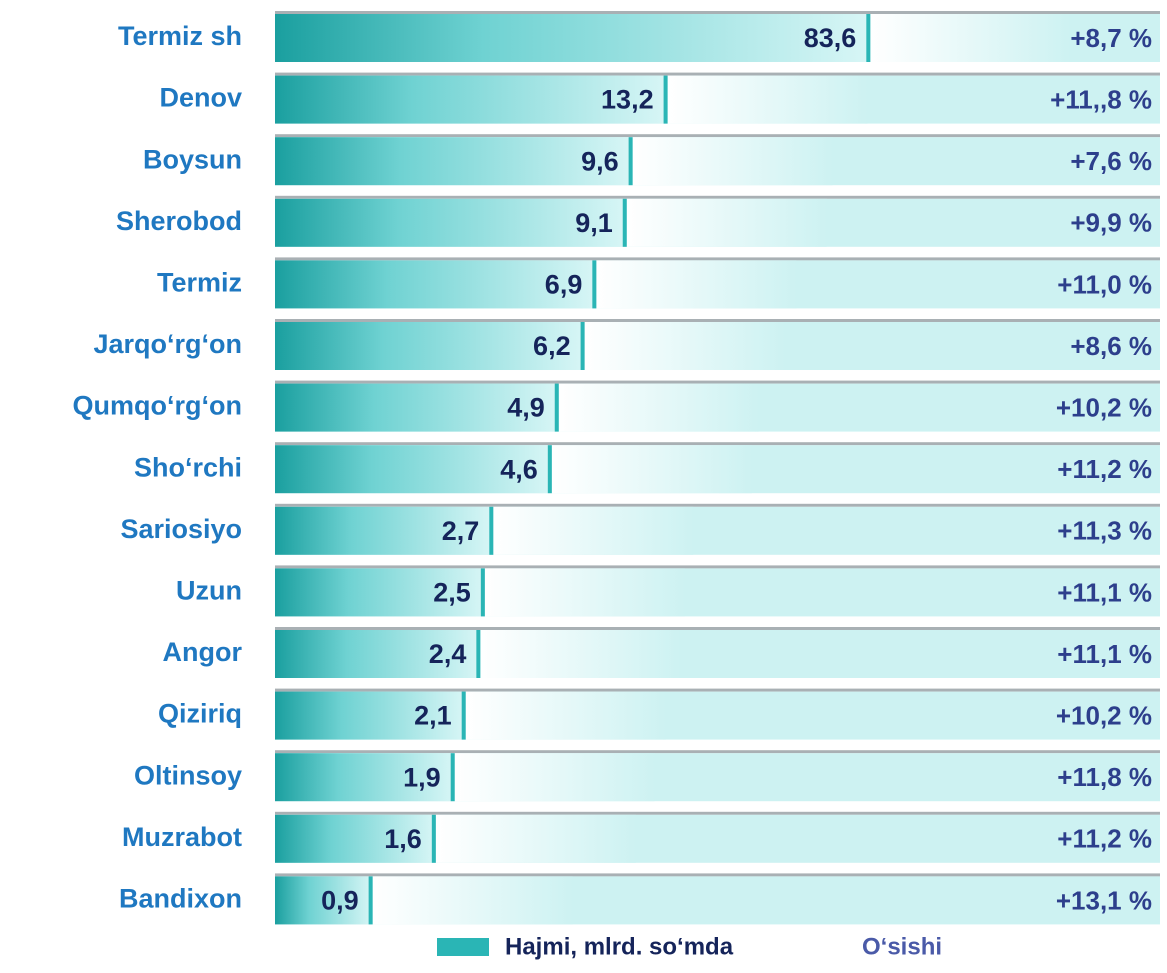 This screenshot has width=1167, height=973. Describe the element at coordinates (200, 714) in the screenshot. I see `category-label: Qiziriq` at that location.